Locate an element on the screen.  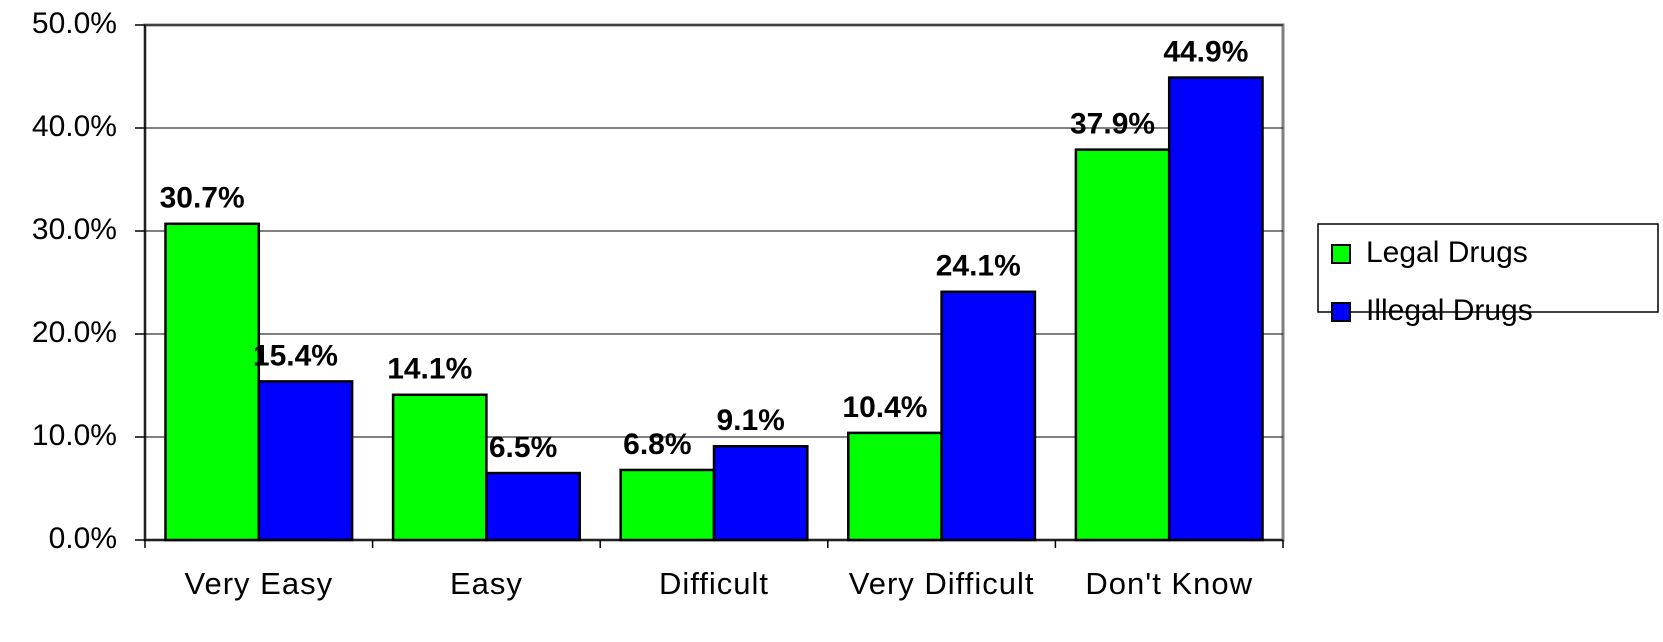
legend-label: Legal Drugs is located at coordinates (1447, 252).